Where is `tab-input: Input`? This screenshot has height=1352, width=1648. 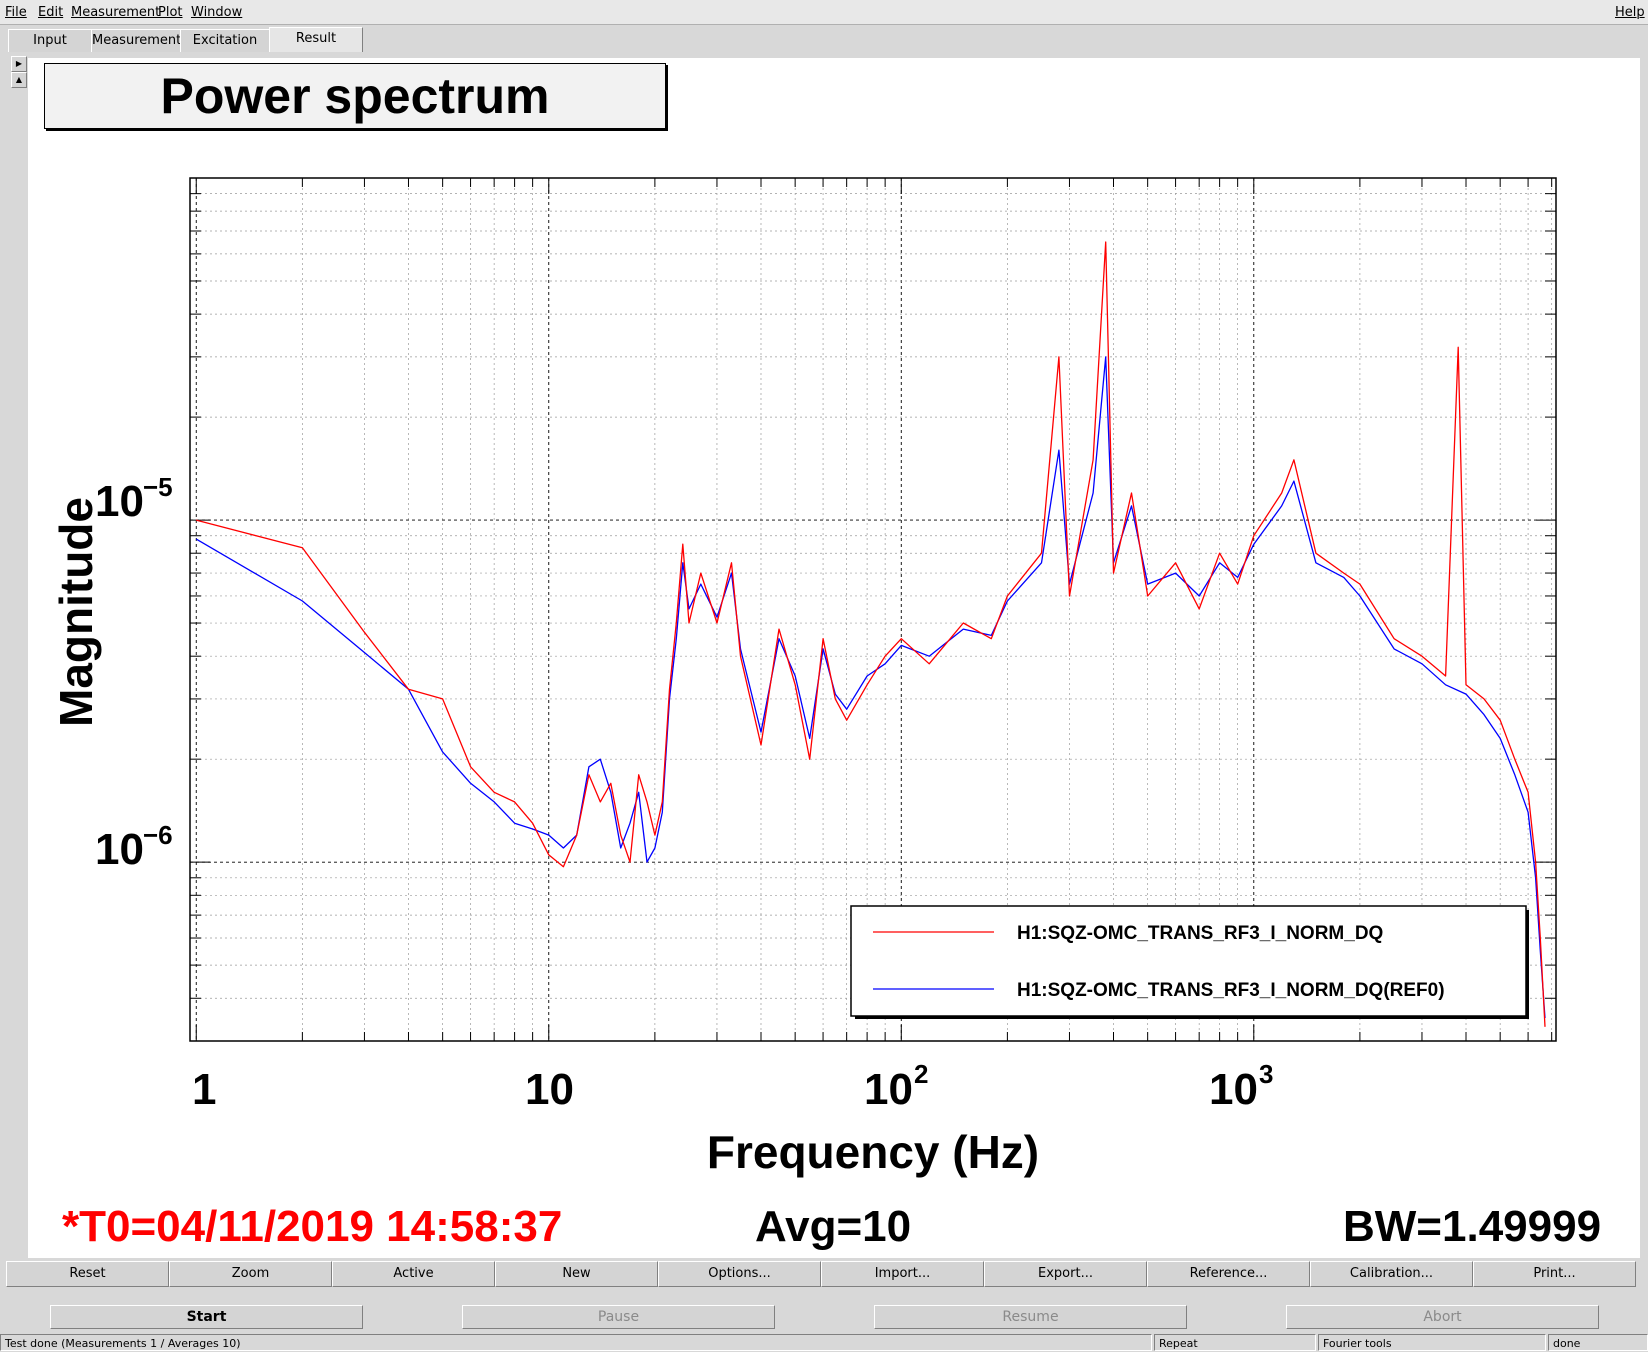
tab-input: Input is located at coordinates (50, 40).